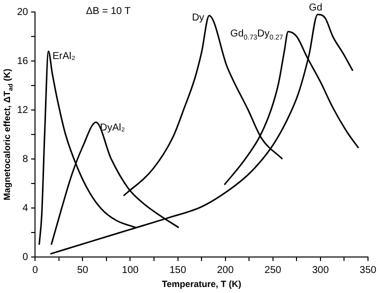 This screenshot has width=380, height=293. What do you see at coordinates (25, 208) in the screenshot?
I see `y-tick-label: 4` at bounding box center [25, 208].